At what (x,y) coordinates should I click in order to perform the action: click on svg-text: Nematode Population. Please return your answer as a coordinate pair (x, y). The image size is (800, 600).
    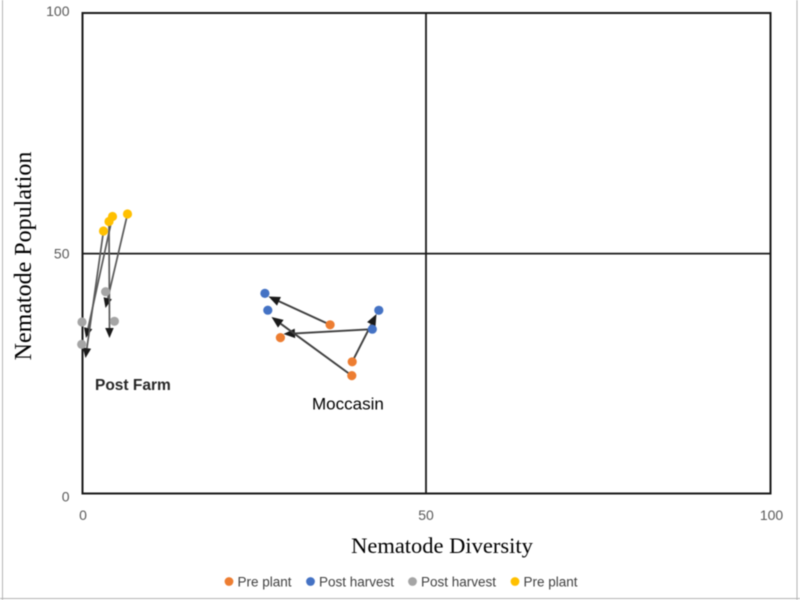
    Looking at the image, I should click on (24, 256).